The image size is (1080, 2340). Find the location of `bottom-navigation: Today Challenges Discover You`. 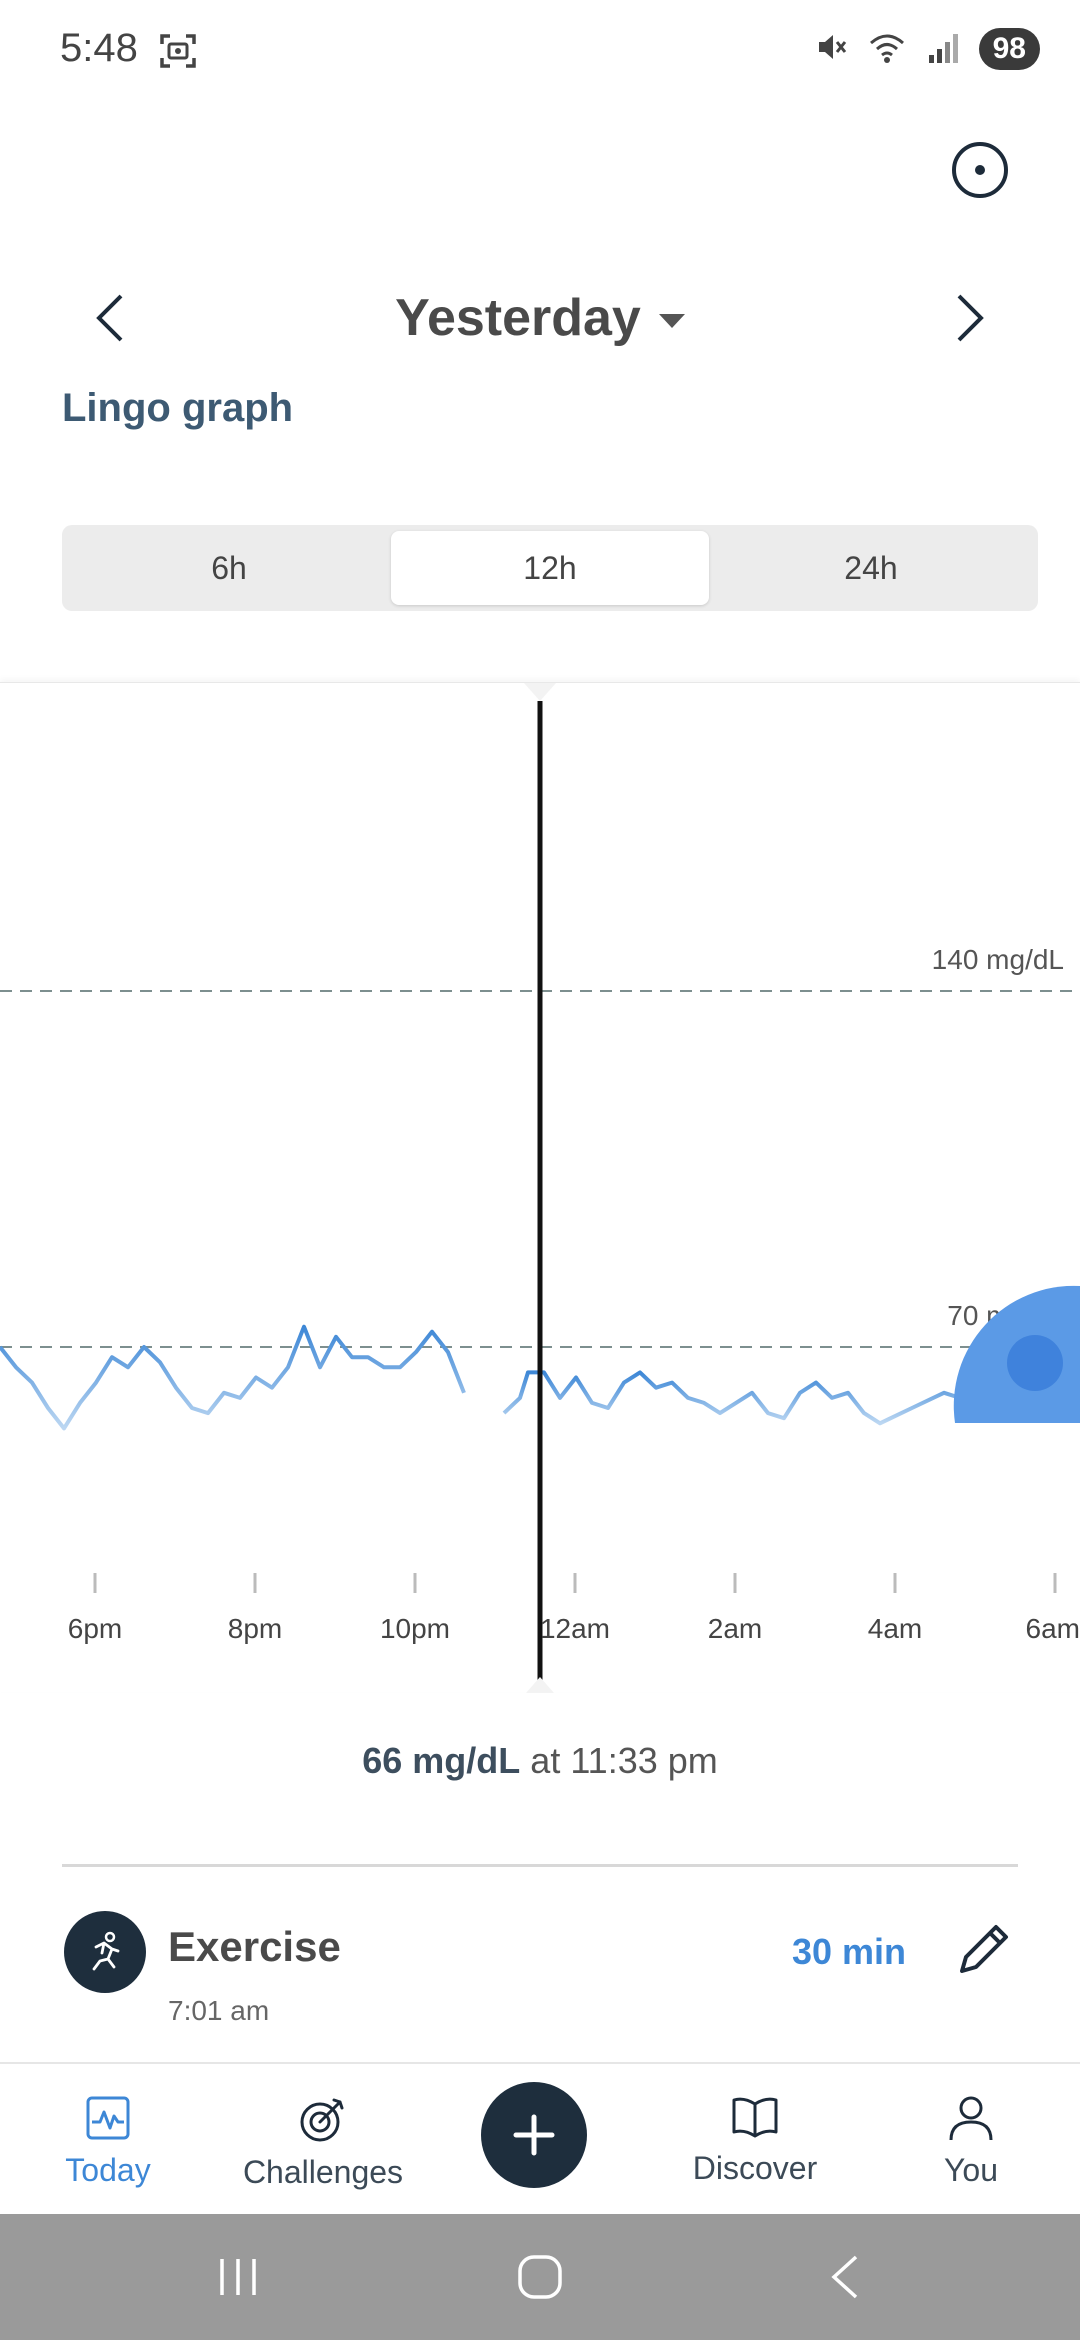

bottom-navigation: Today Challenges Discover You is located at coordinates (540, 2138).